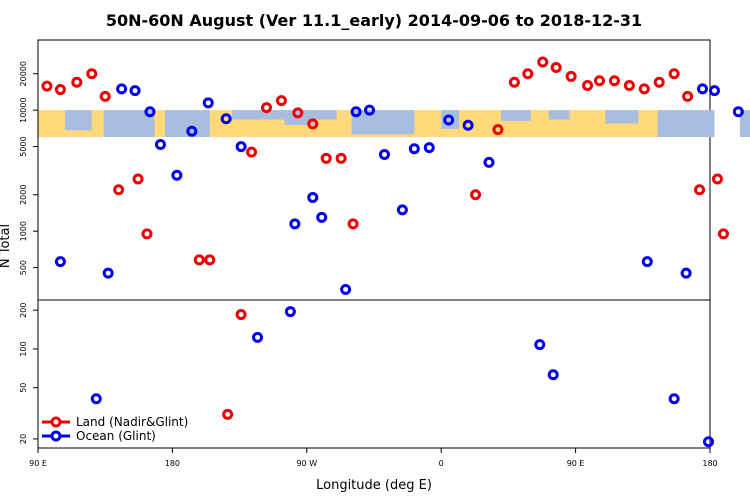 The image size is (750, 500). I want to click on world-map-band, so click(394, 124).